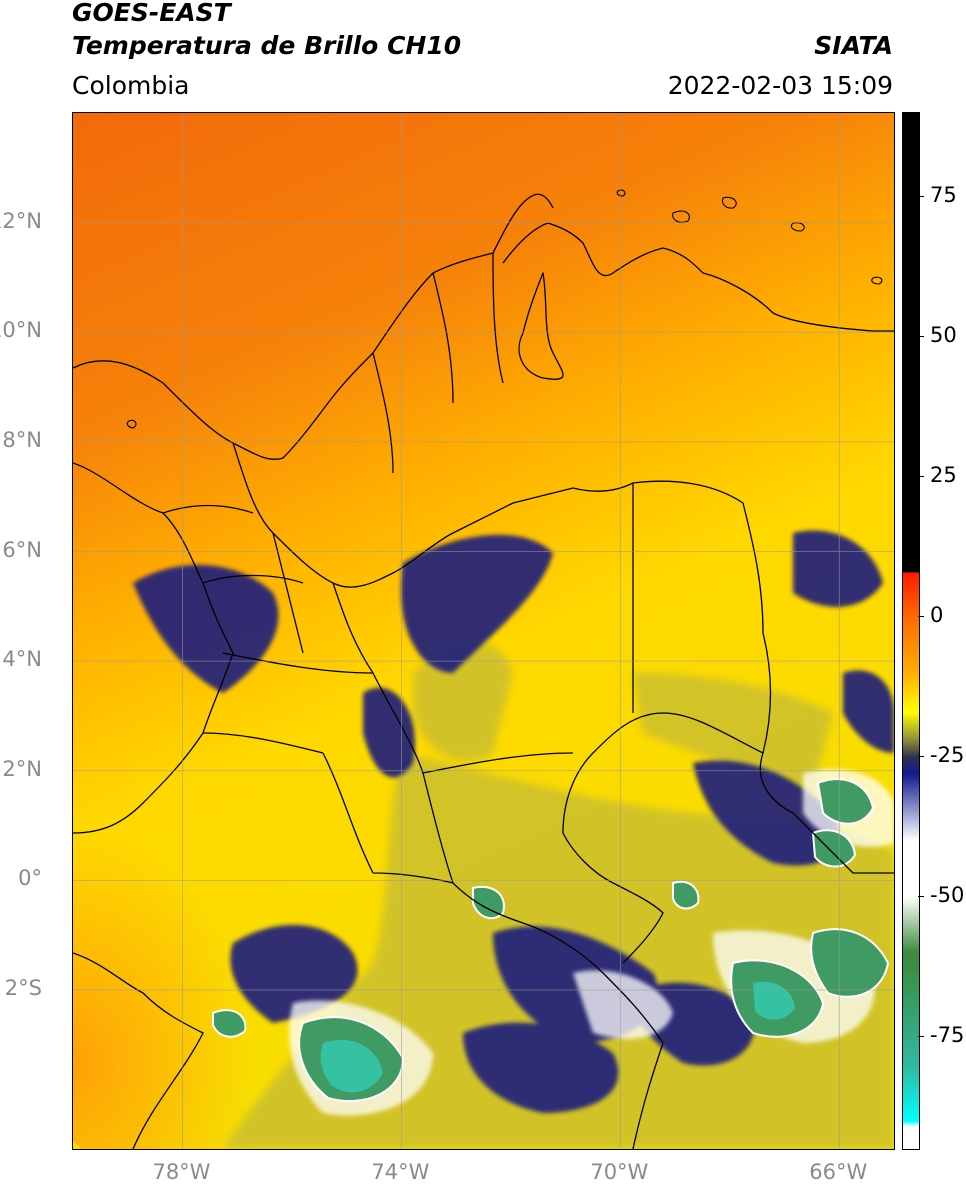 The image size is (966, 1190). I want to click on longitude-tick-label: 70°W, so click(619, 1172).